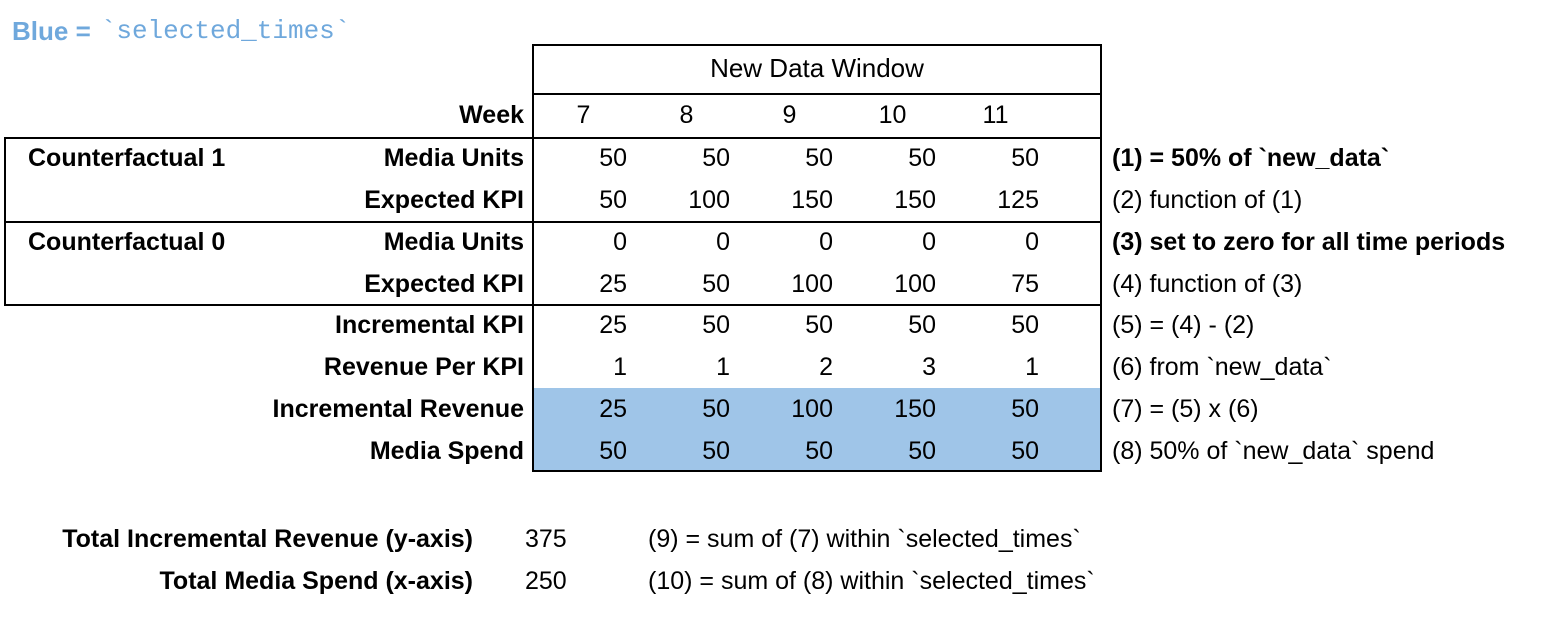 Image resolution: width=1544 pixels, height=620 pixels. What do you see at coordinates (398, 408) in the screenshot?
I see `row-label: Incremental Revenue` at bounding box center [398, 408].